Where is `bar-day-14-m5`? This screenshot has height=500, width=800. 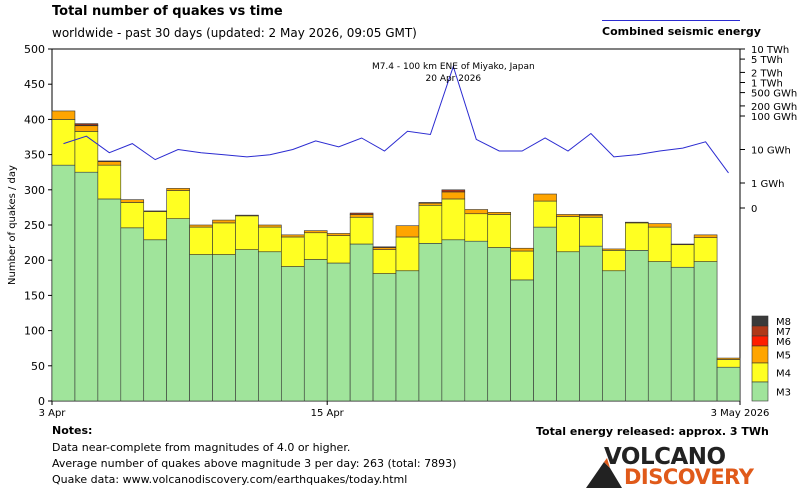
bar-day-14-m5 is located at coordinates (361, 216).